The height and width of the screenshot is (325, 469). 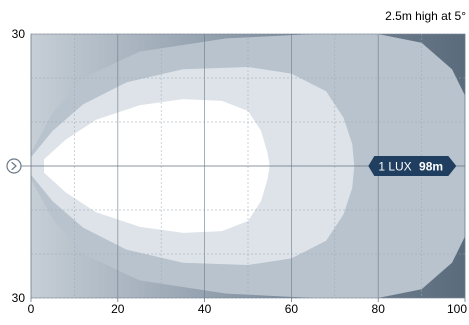 What do you see at coordinates (247, 307) in the screenshot?
I see `x-axis-ticks: 0 20 40 60 80 100` at bounding box center [247, 307].